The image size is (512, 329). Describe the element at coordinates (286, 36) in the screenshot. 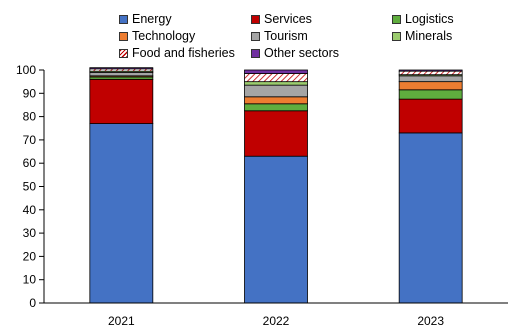

I see `legend-label-tourism: Tourism` at that location.